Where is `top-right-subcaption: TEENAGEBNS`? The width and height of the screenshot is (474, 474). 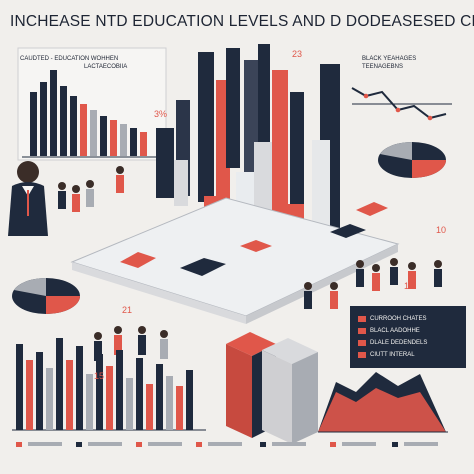
top-right-subcaption: TEENAGEBNS is located at coordinates (383, 67).